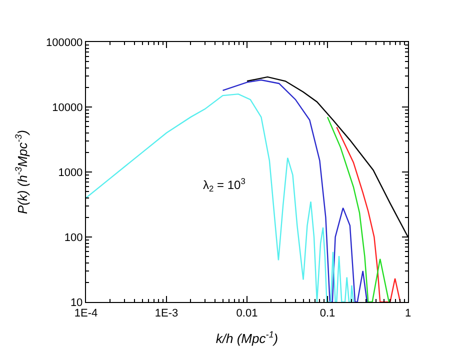  What do you see at coordinates (86, 313) in the screenshot?
I see `x-tick-label: 1E-4` at bounding box center [86, 313].